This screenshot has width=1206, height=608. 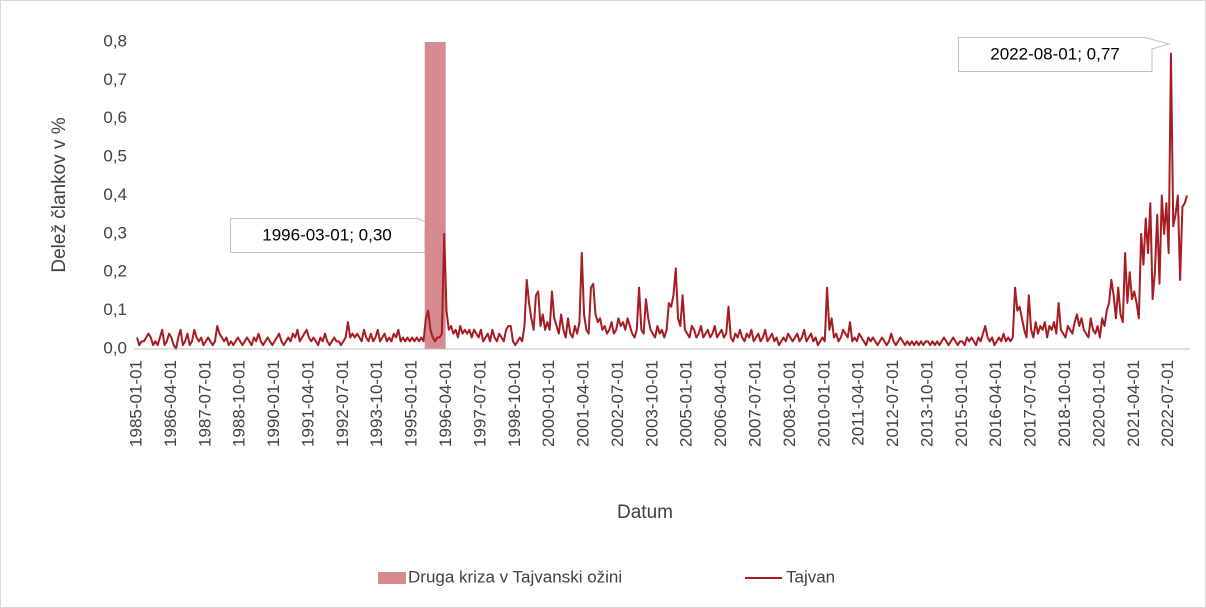 What do you see at coordinates (1133, 403) in the screenshot?
I see `x-tick-label: 2021-04-01` at bounding box center [1133, 403].